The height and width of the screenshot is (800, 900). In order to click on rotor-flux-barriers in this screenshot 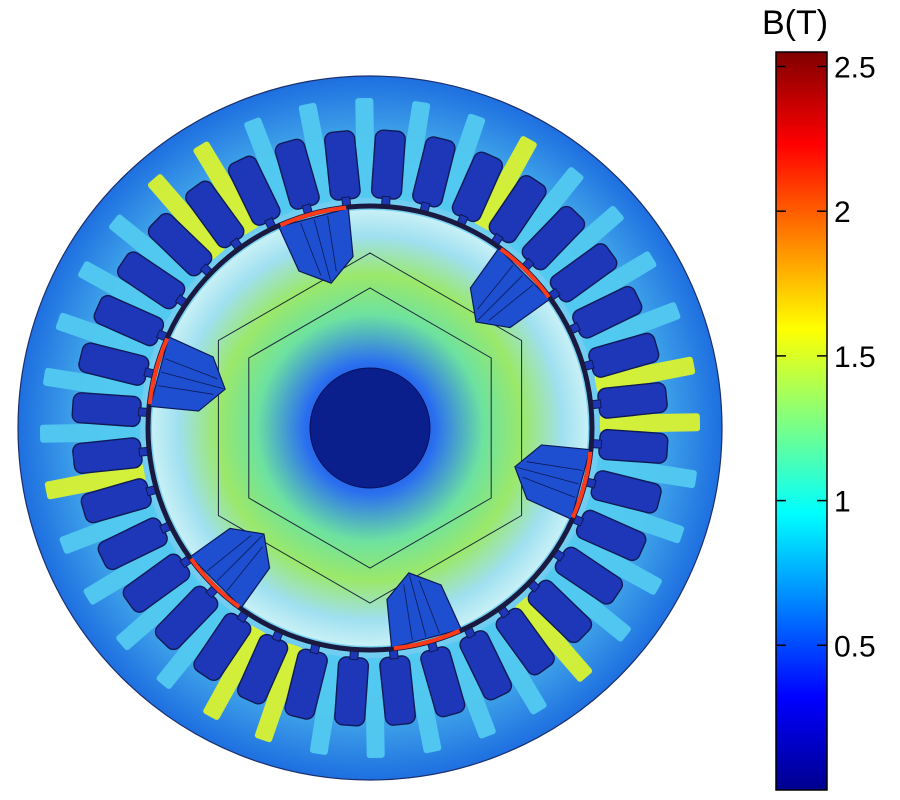, I will do `click(370, 428)`.